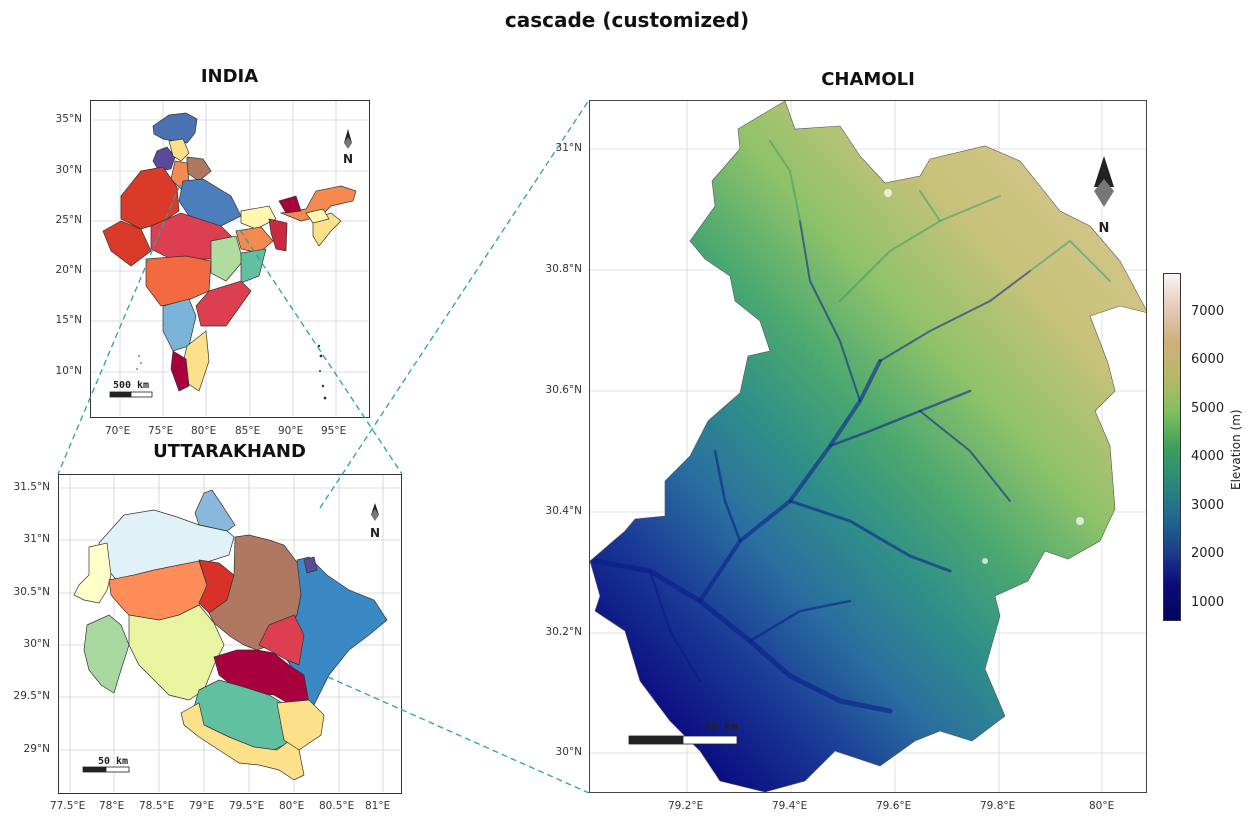 The width and height of the screenshot is (1254, 822). Describe the element at coordinates (68, 371) in the screenshot. I see `india-ytick: 10°N` at that location.